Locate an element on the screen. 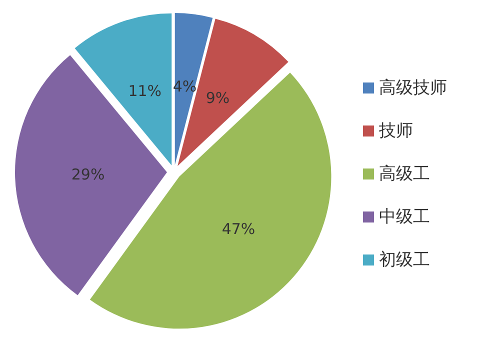 This screenshot has width=499, height=348. data-label: 29% is located at coordinates (88, 175).